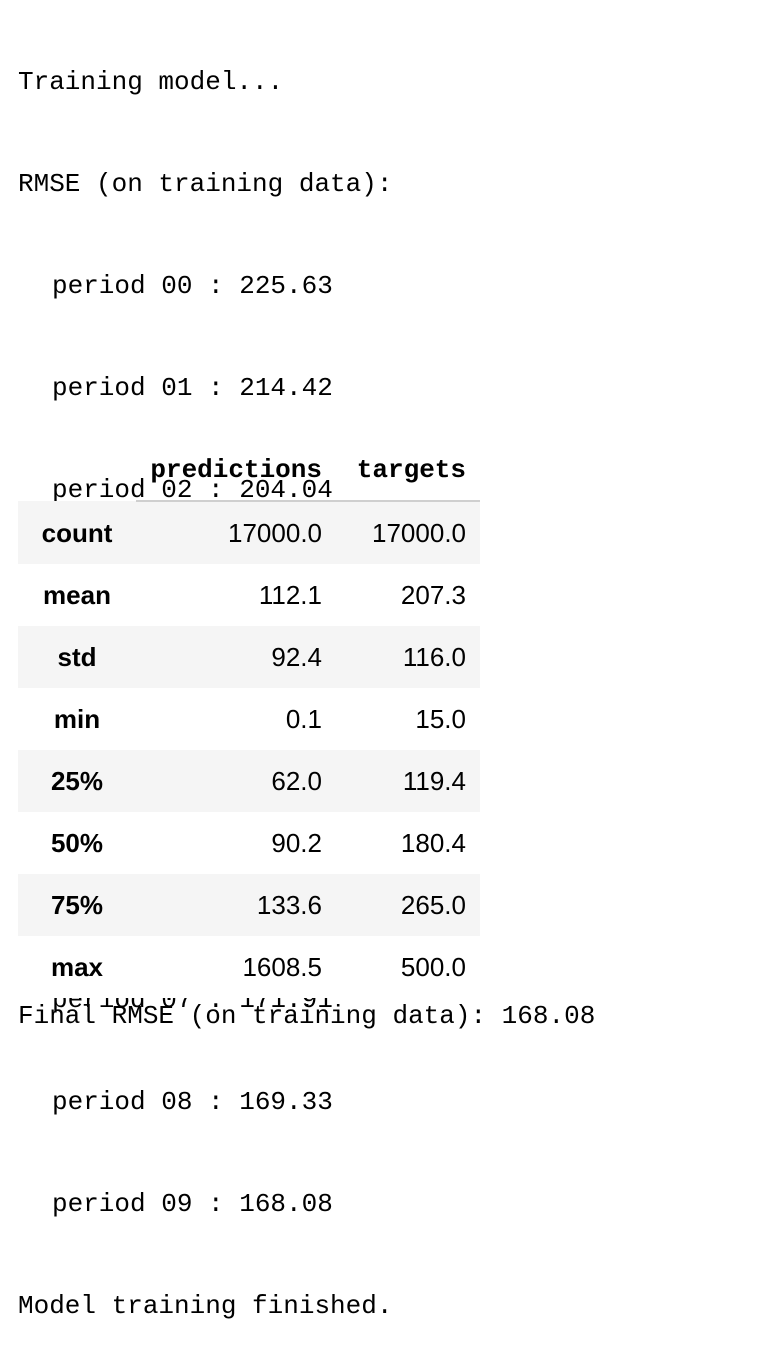  I want to click on targets-cell: 116.0, so click(434, 657).